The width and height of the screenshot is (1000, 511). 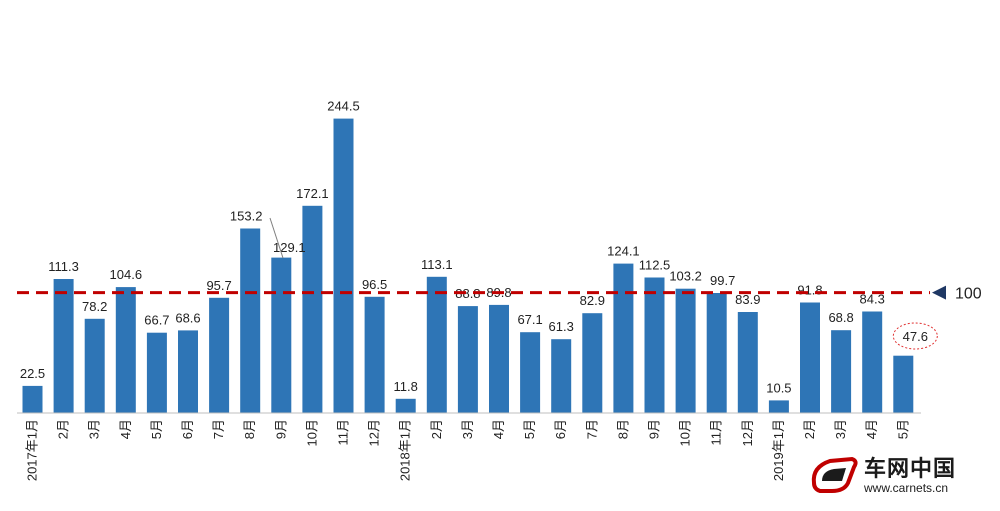 What do you see at coordinates (374, 284) in the screenshot?
I see `data-label: 96.5` at bounding box center [374, 284].